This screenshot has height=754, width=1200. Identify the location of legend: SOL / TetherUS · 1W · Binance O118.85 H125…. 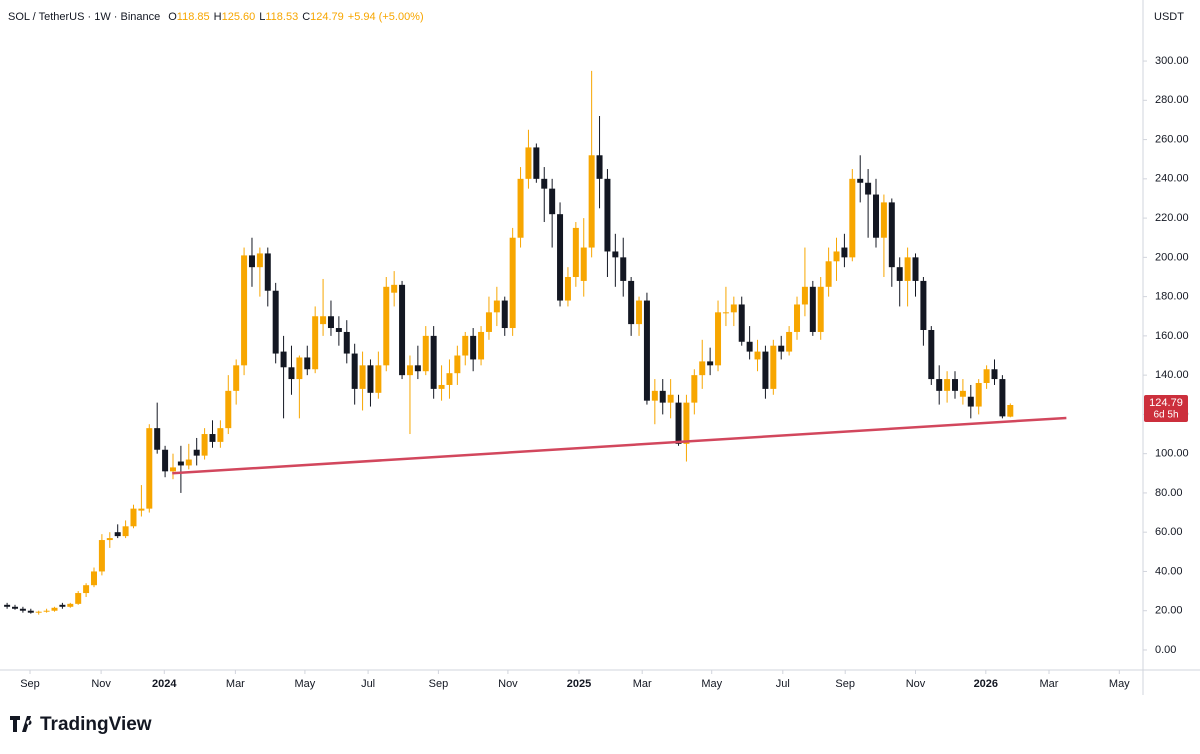
(216, 17).